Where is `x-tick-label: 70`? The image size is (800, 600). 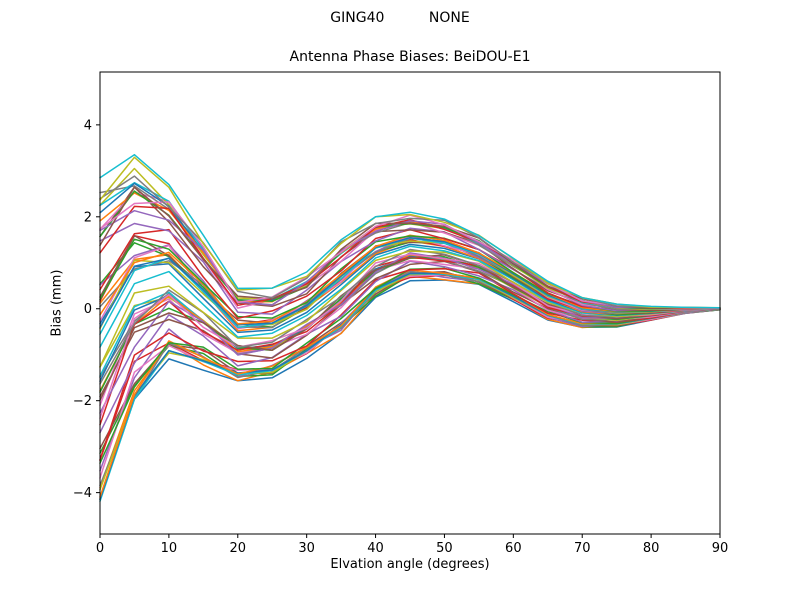
x-tick-label: 70 is located at coordinates (582, 548).